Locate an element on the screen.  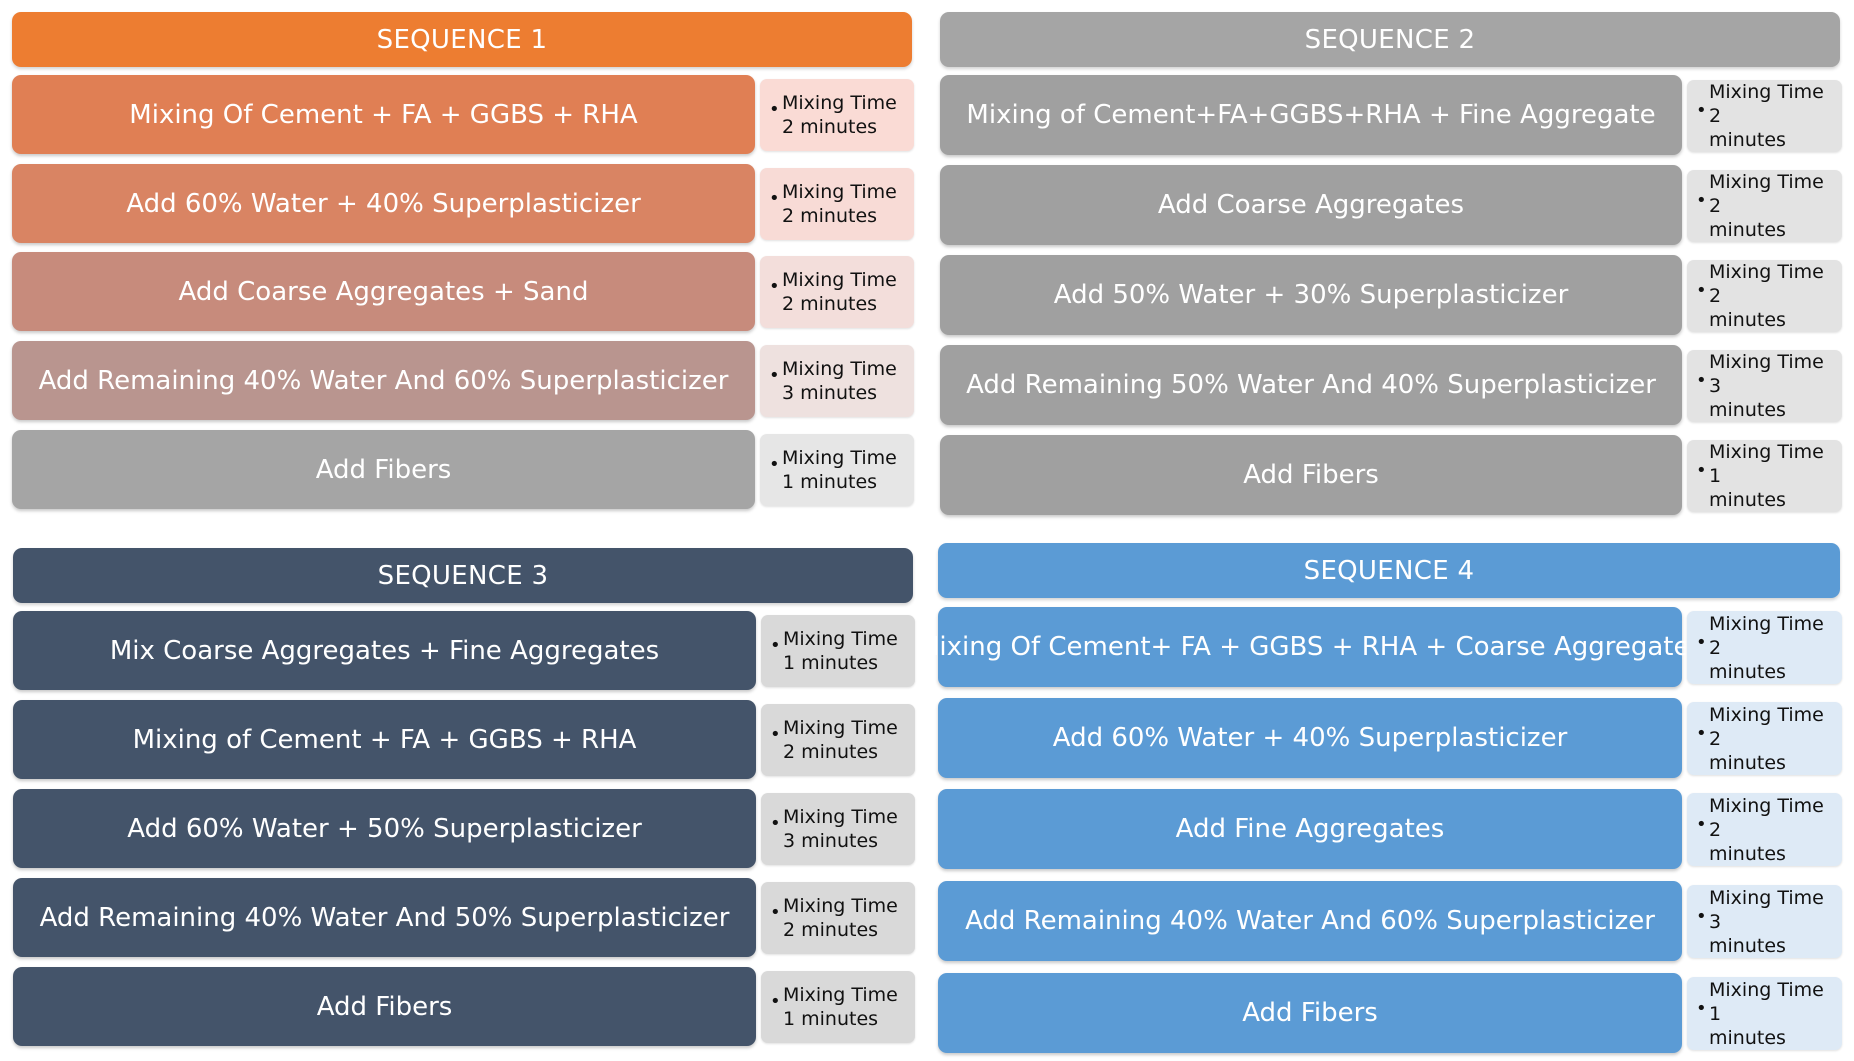
sequence-1-step-1-time: • Mixing Time 2 minutes is located at coordinates (837, 115).